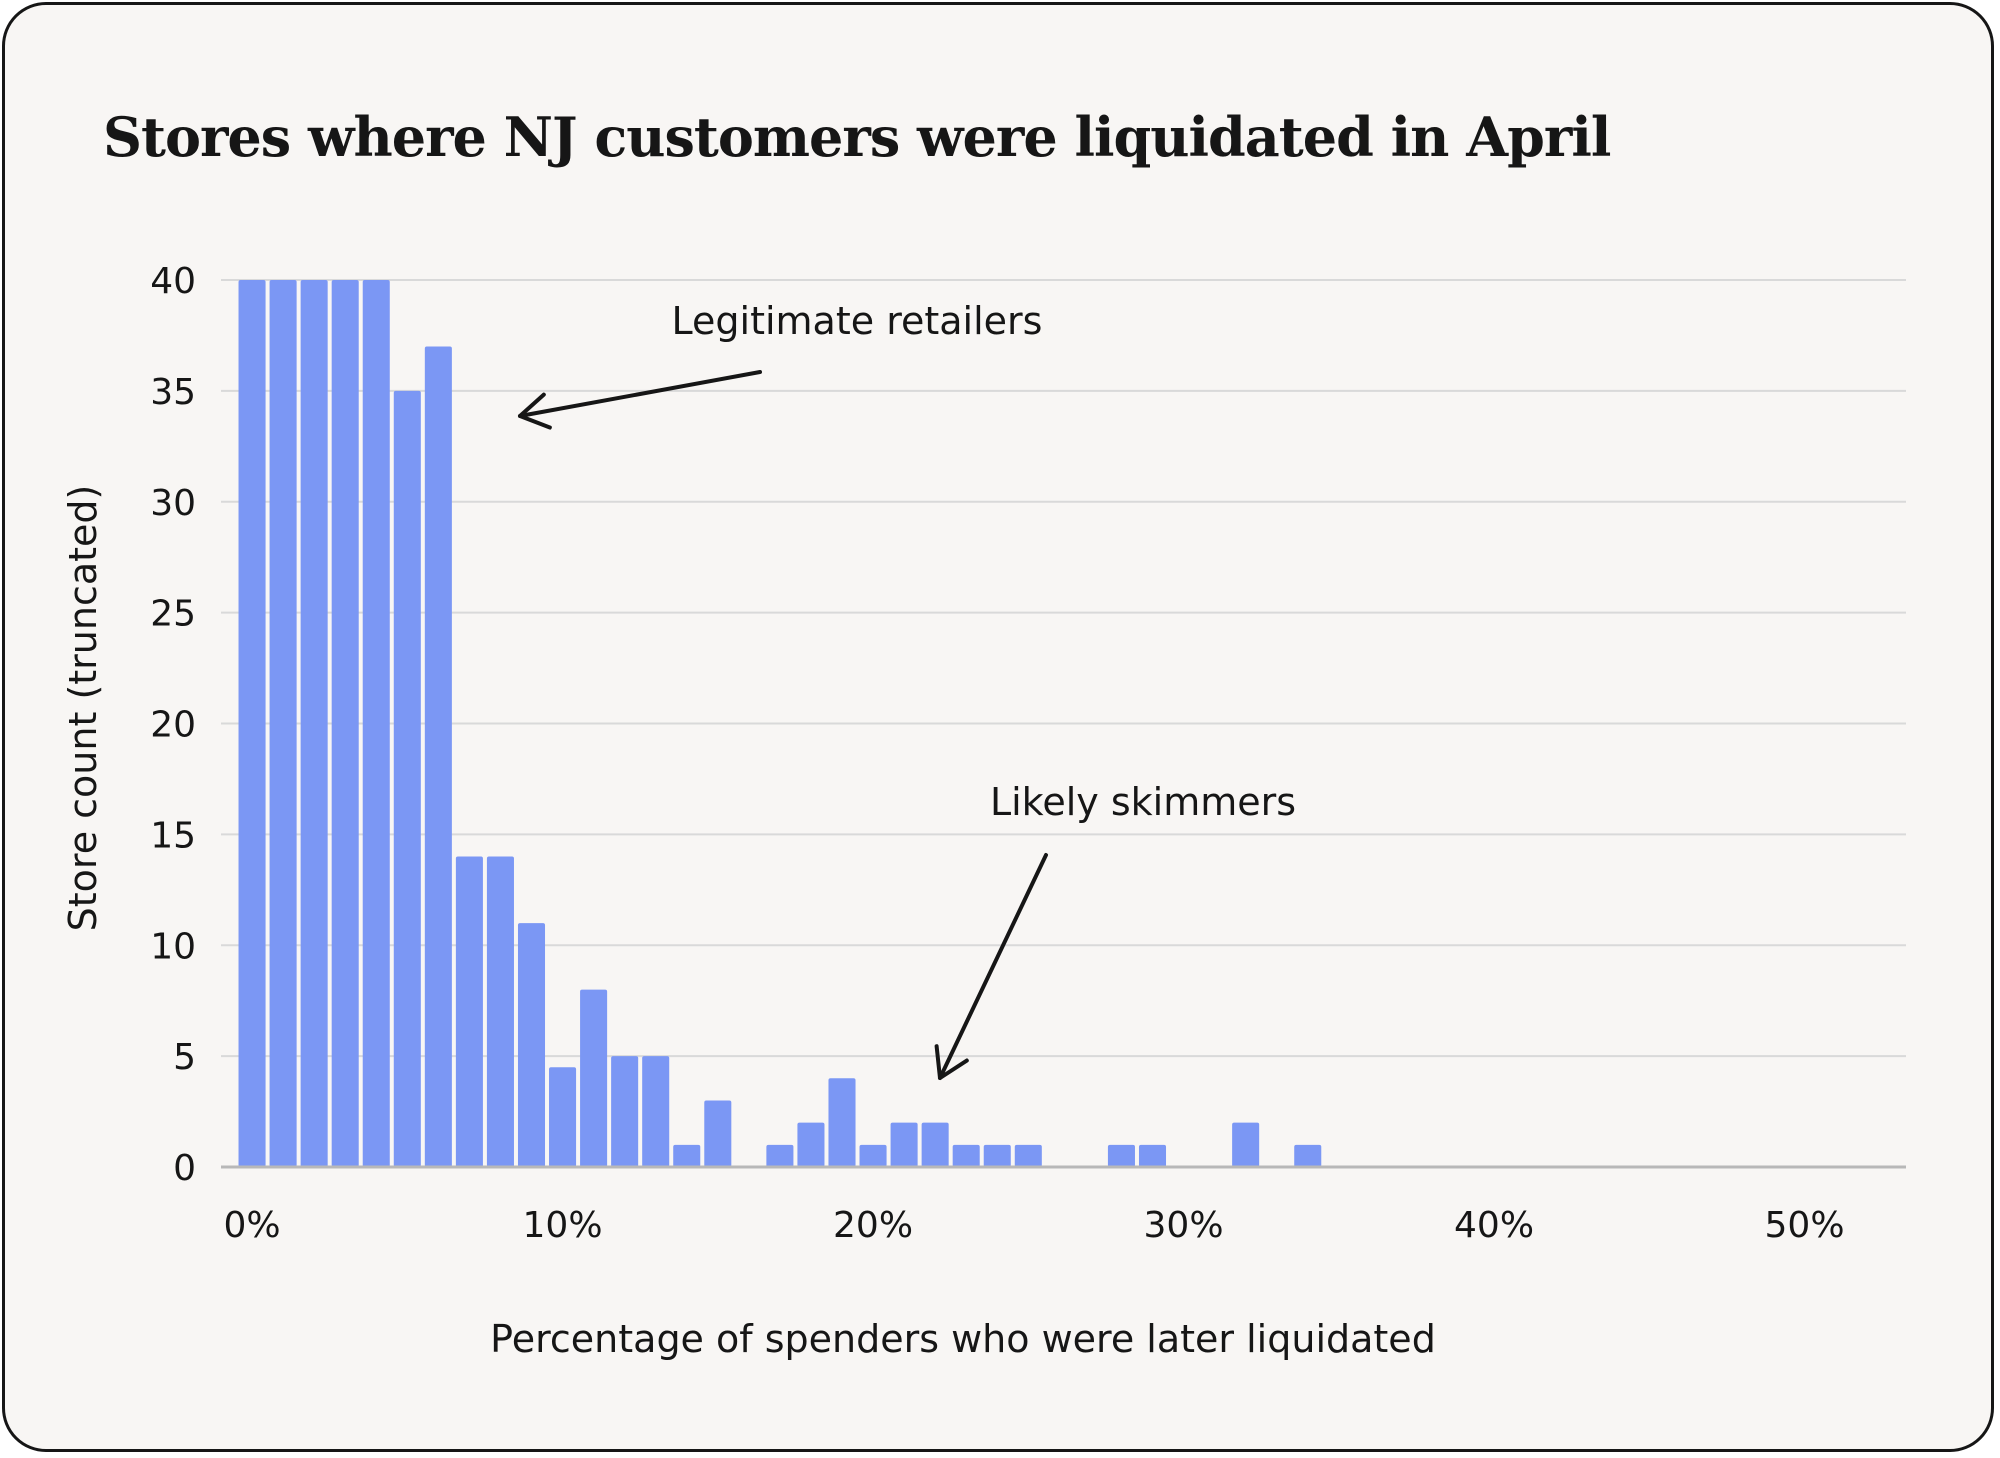 The width and height of the screenshot is (2000, 1458). What do you see at coordinates (563, 1225) in the screenshot?
I see `x-tick-label: 10%` at bounding box center [563, 1225].